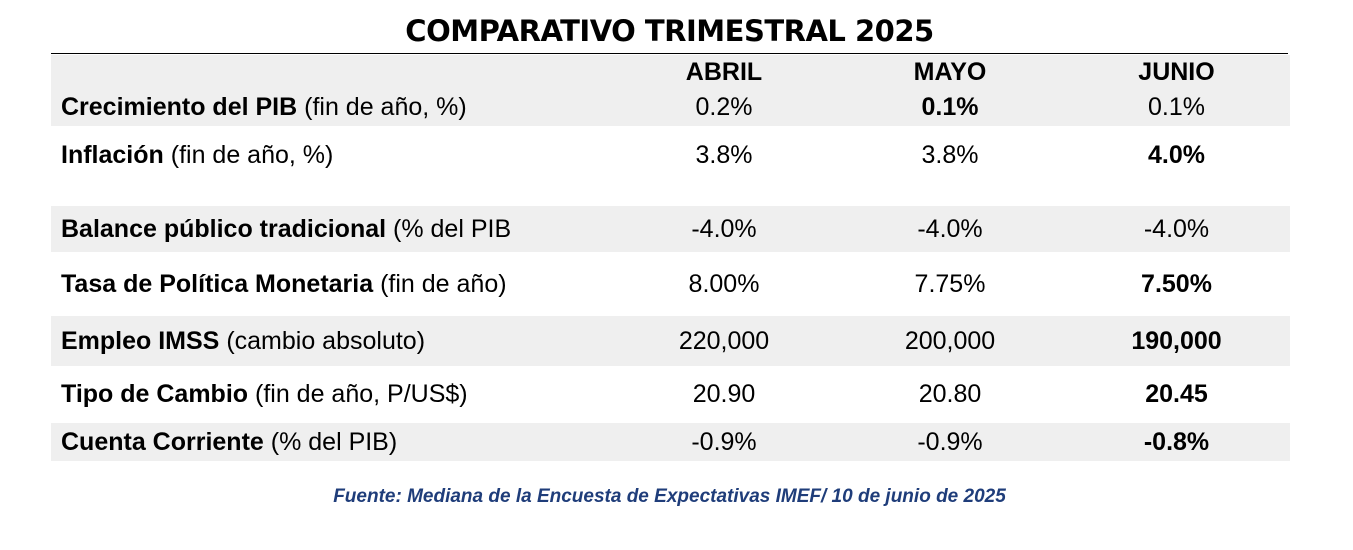  I want to click on value-cell: 20.90, so click(724, 394).